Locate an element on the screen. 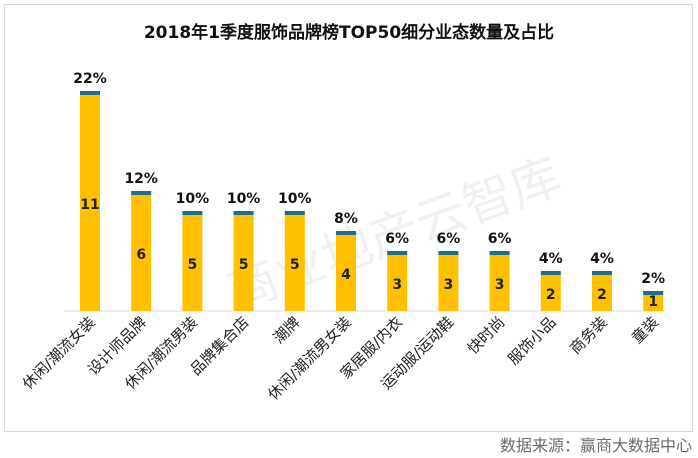 Image resolution: width=698 pixels, height=458 pixels. x-tick-label: 商务装 is located at coordinates (588, 335).